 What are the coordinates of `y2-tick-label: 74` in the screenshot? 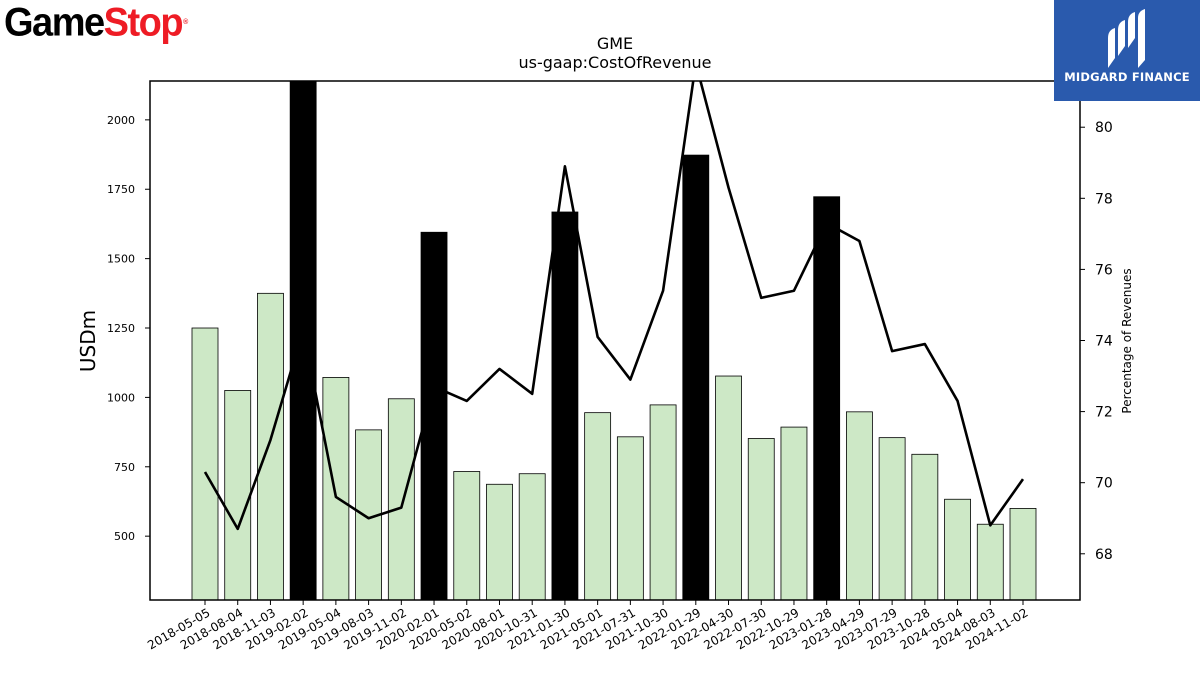 It's located at (1104, 342).